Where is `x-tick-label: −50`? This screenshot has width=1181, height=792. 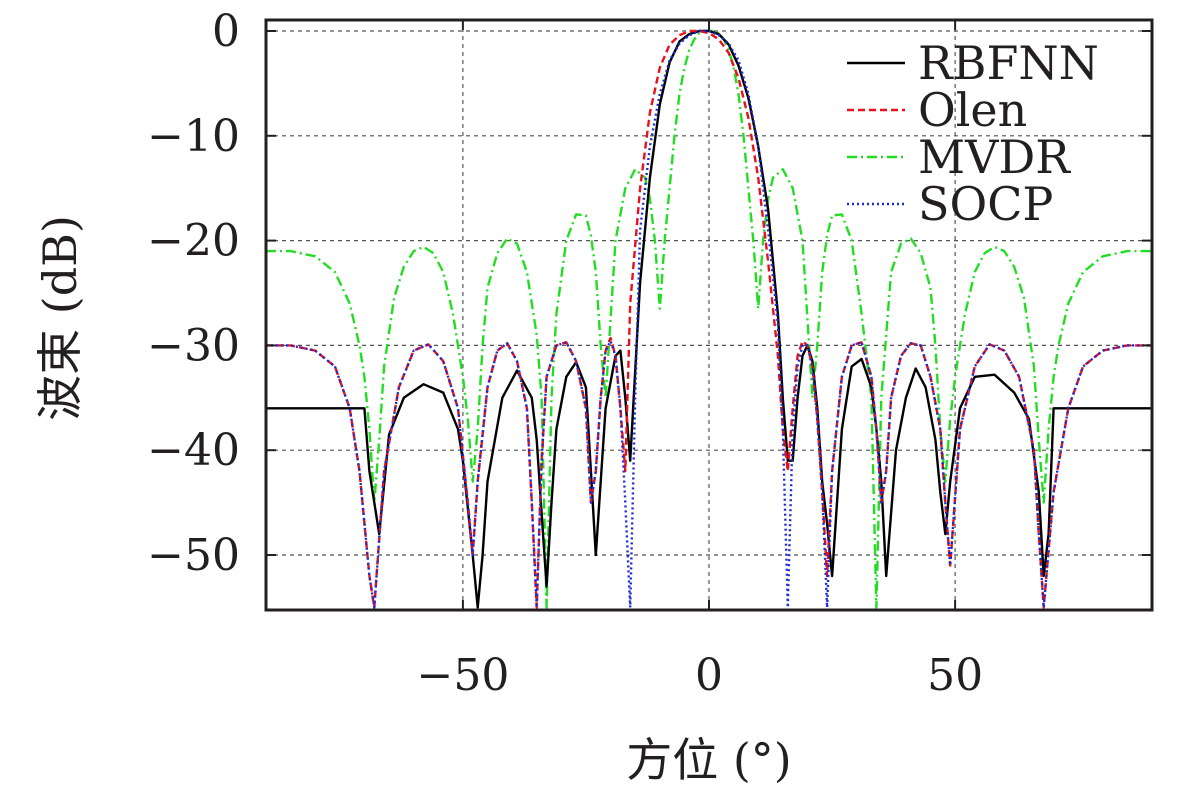 x-tick-label: −50 is located at coordinates (462, 675).